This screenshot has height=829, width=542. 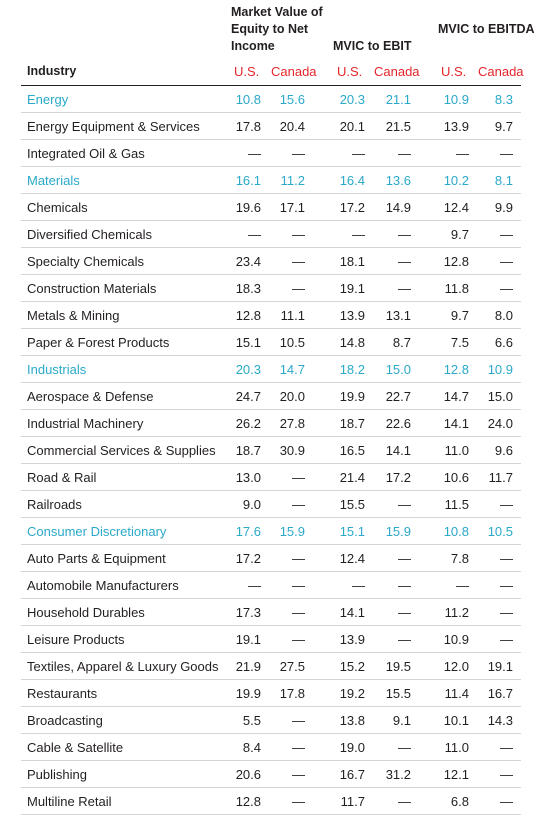 I want to click on header-market-value: Market Value of Equity to Net Income, so click(x=277, y=29).